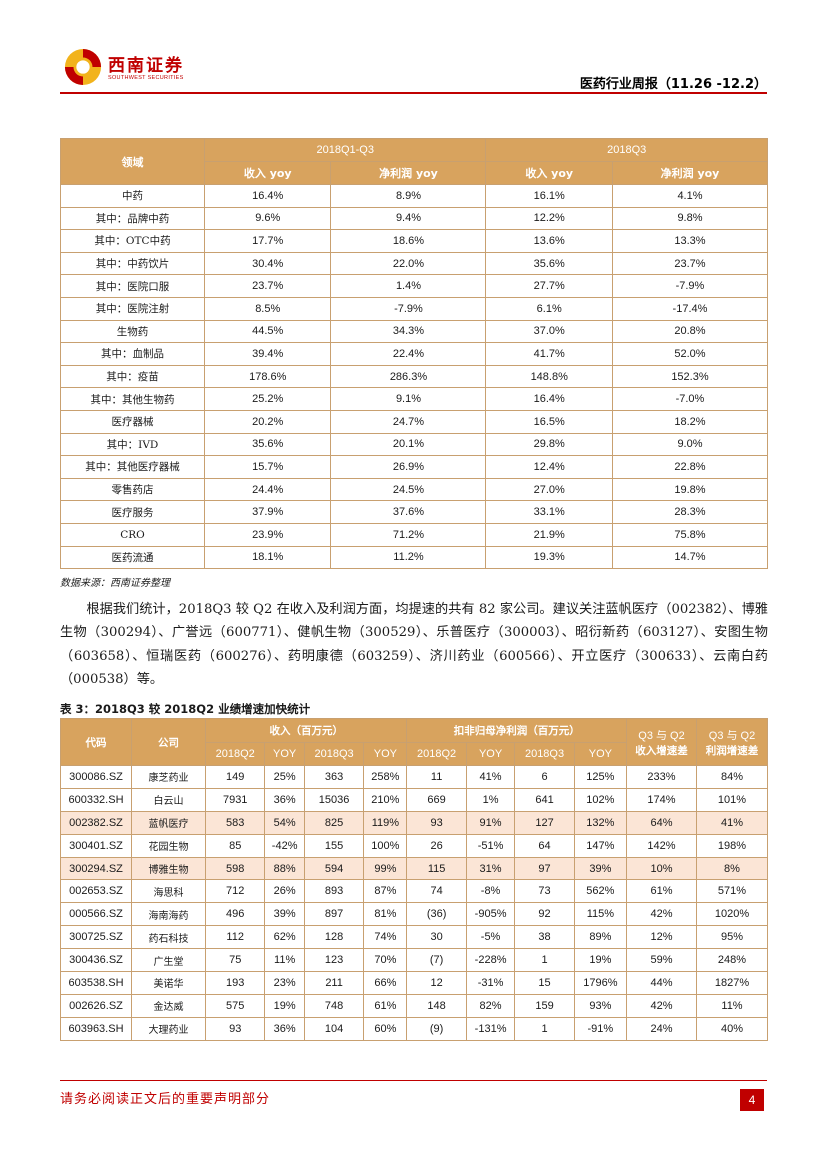  What do you see at coordinates (408, 354) in the screenshot?
I see `table-cell: 22.4%` at bounding box center [408, 354].